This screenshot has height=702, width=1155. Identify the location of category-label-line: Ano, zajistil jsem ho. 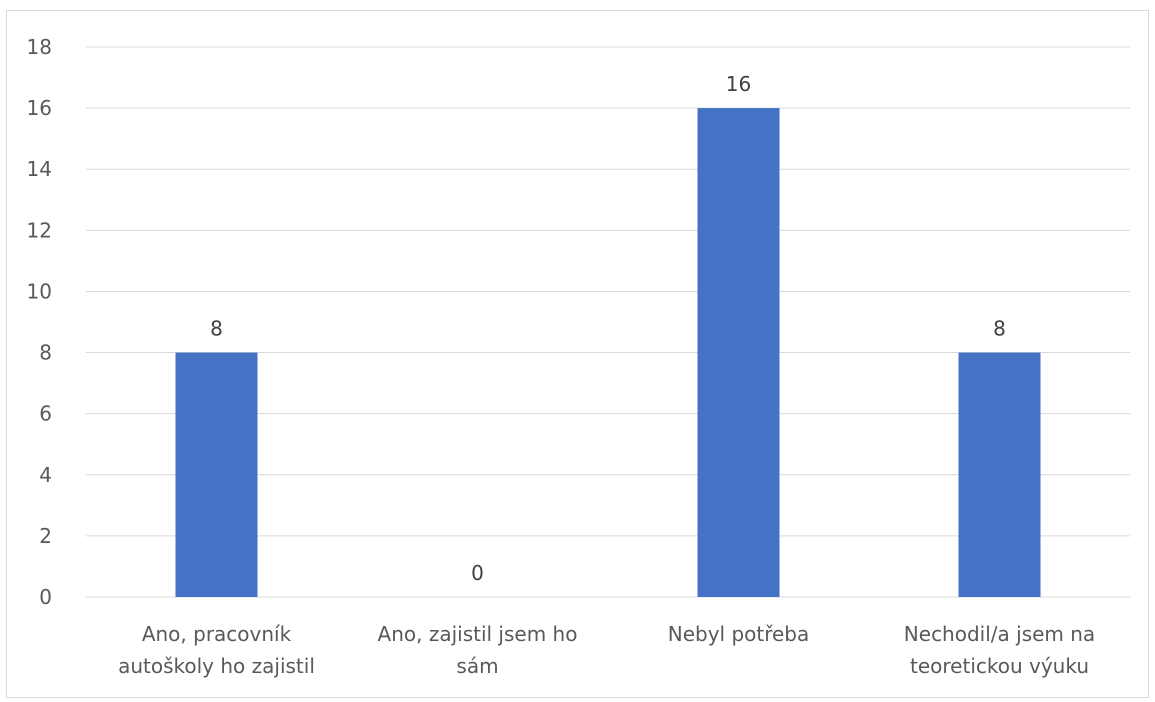
(478, 634).